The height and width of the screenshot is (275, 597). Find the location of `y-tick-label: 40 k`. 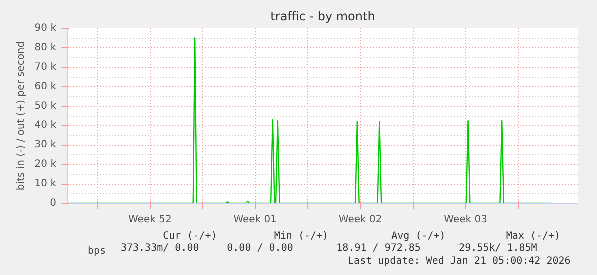

y-tick-label: 40 k is located at coordinates (45, 126).